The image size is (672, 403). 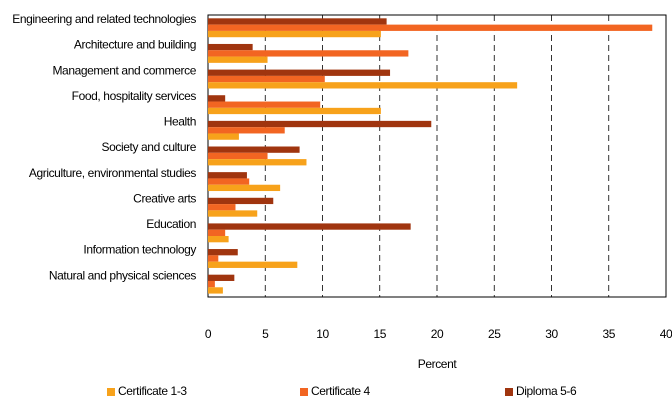 I want to click on legend-label: Certificate 1-3, so click(x=152, y=391).